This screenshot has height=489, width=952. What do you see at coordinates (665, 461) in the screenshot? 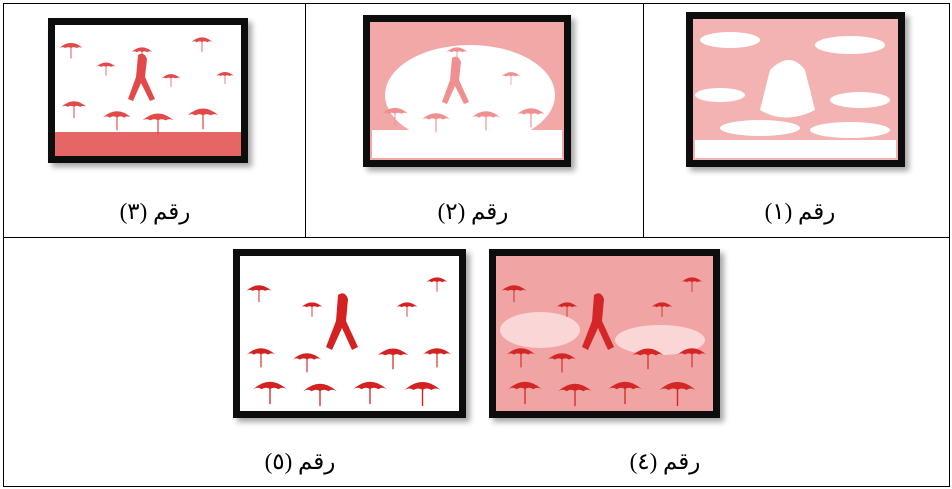
I see `caption: رقم (٤)` at bounding box center [665, 461].